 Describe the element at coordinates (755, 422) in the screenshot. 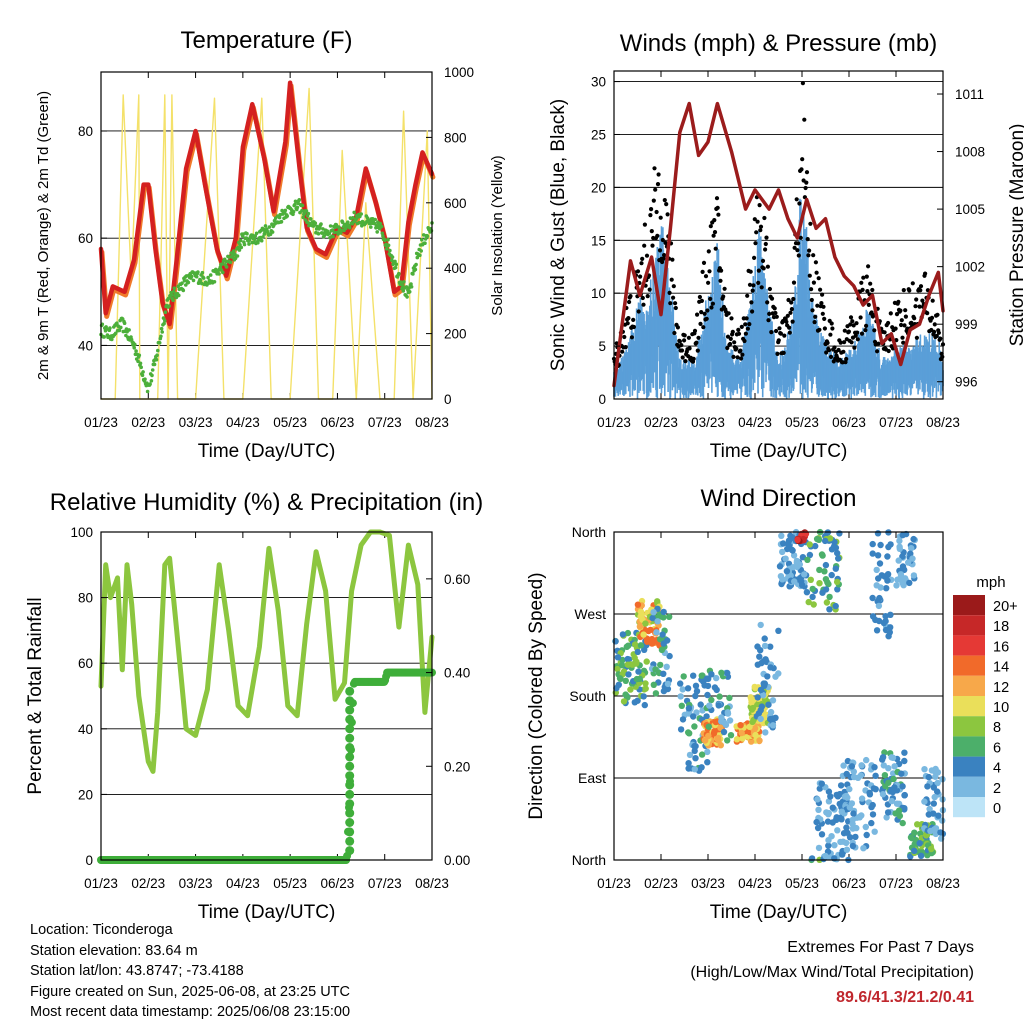

I see `x-tick-label: 04/23` at that location.